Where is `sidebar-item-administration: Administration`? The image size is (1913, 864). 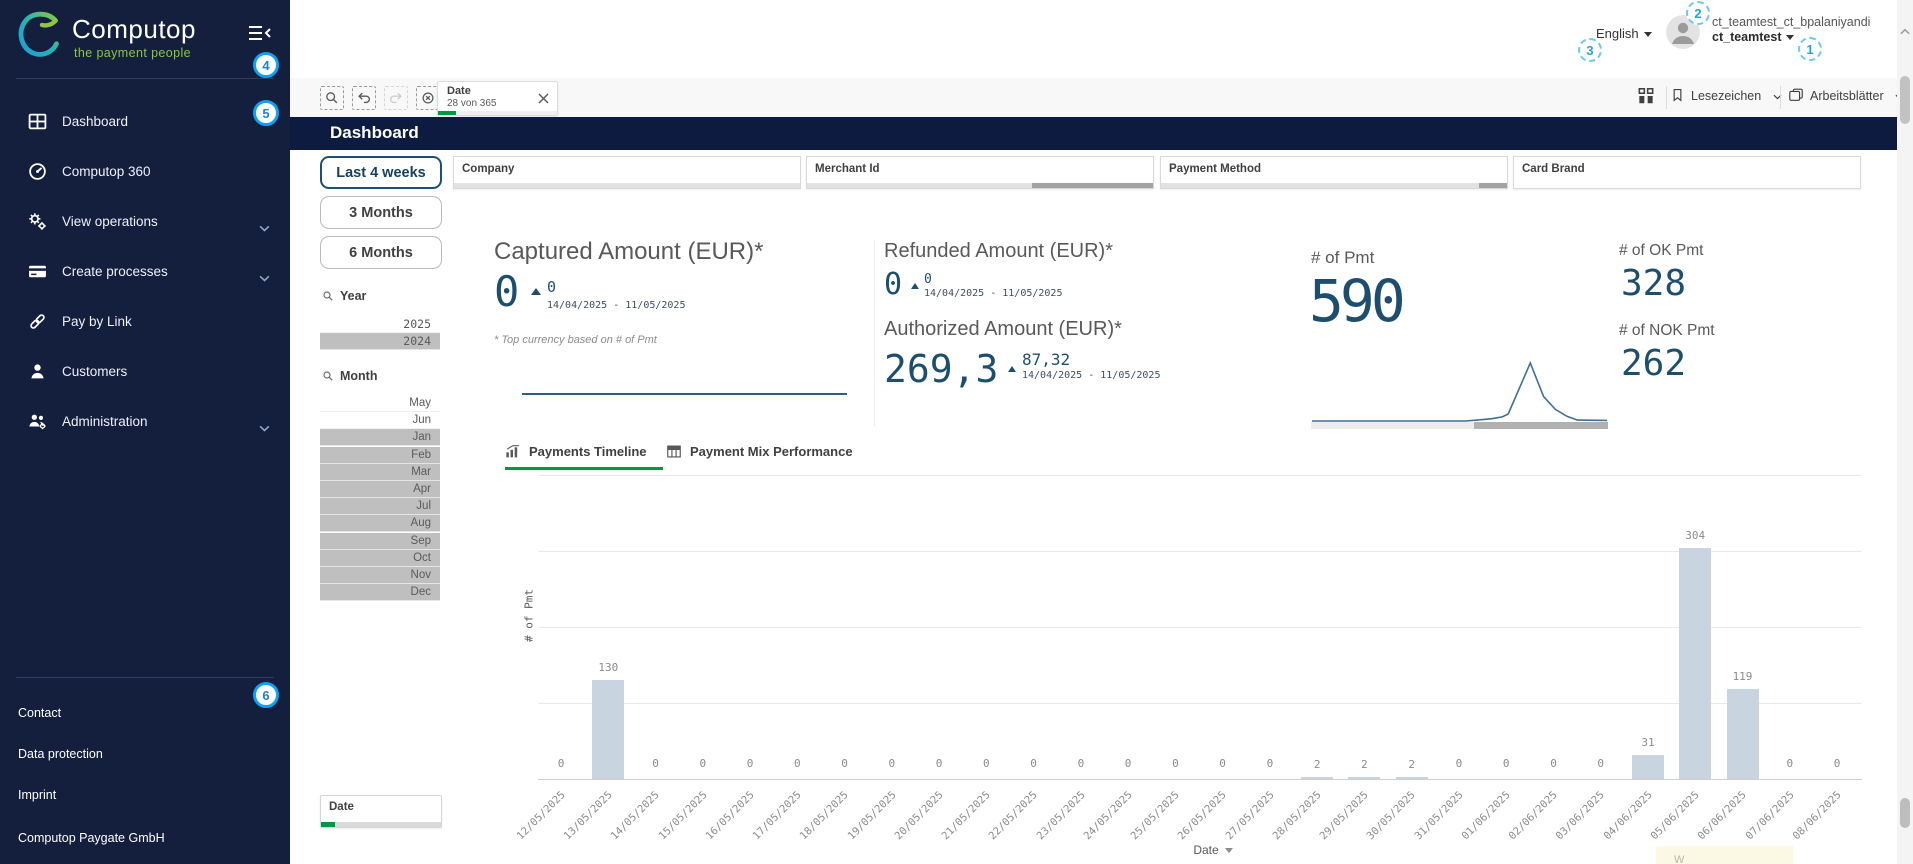
sidebar-item-administration: Administration is located at coordinates (145, 422).